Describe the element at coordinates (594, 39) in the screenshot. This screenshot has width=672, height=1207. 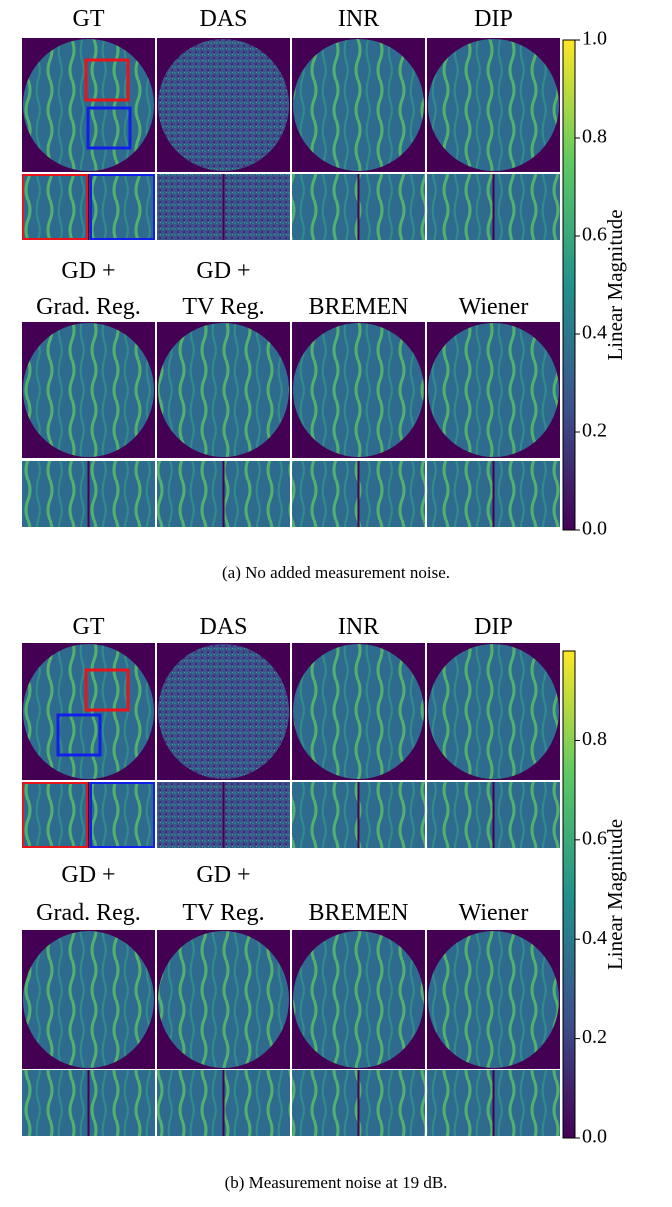
I see `tick-label: 1.0` at that location.